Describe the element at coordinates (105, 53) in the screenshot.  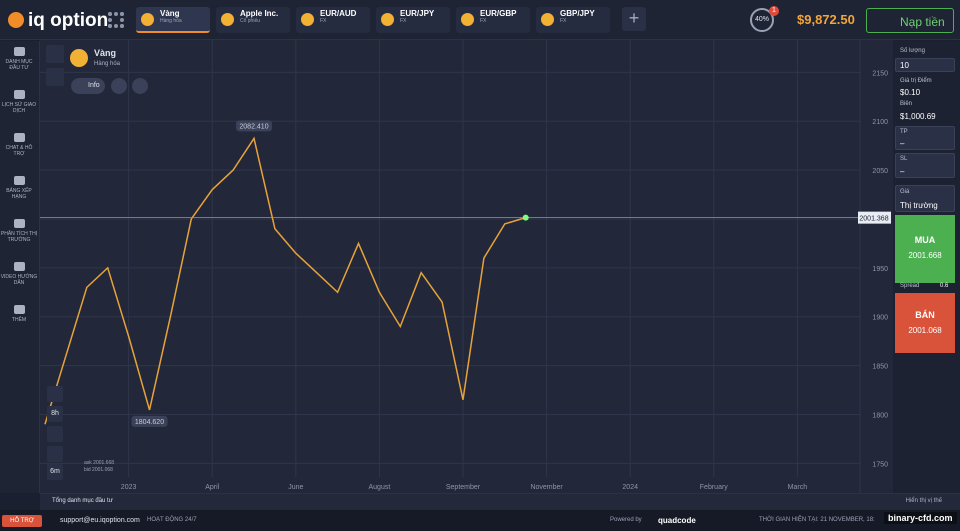
I see `asset-name: Vàng` at that location.